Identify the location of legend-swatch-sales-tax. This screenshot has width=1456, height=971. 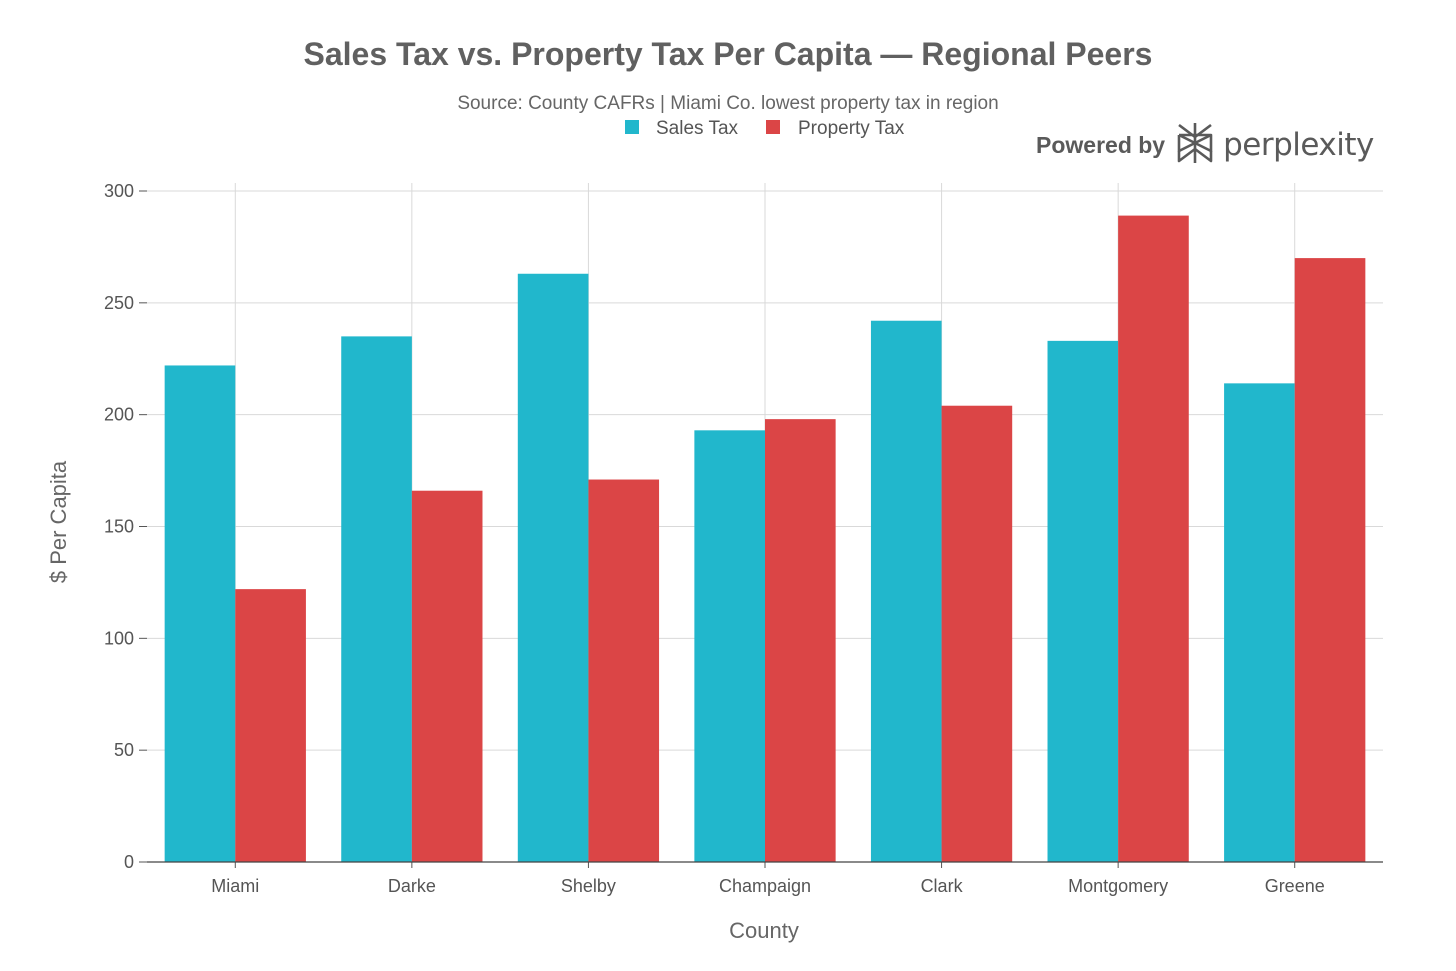
(632, 127).